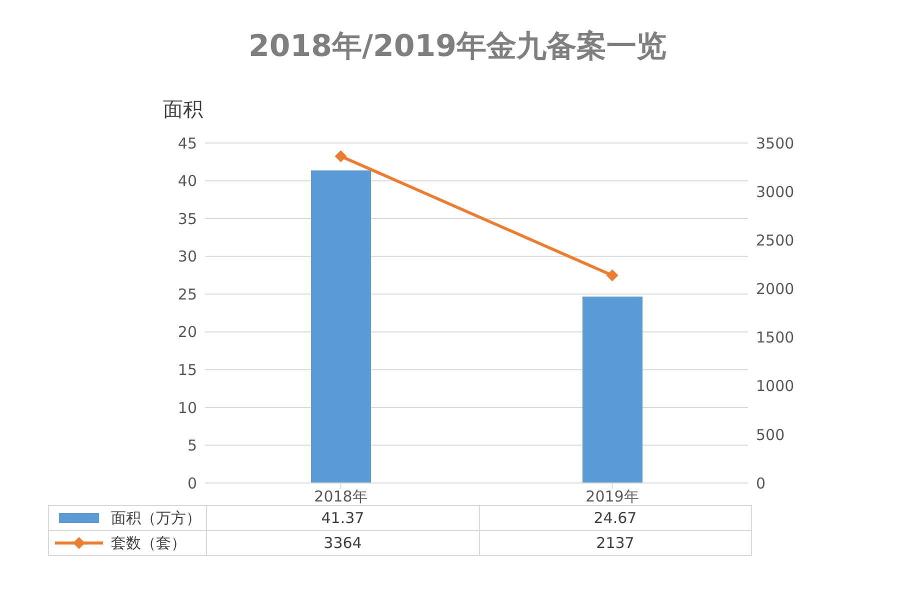 Image resolution: width=915 pixels, height=590 pixels. What do you see at coordinates (775, 240) in the screenshot?
I see `y2-tick-label: 2500` at bounding box center [775, 240].